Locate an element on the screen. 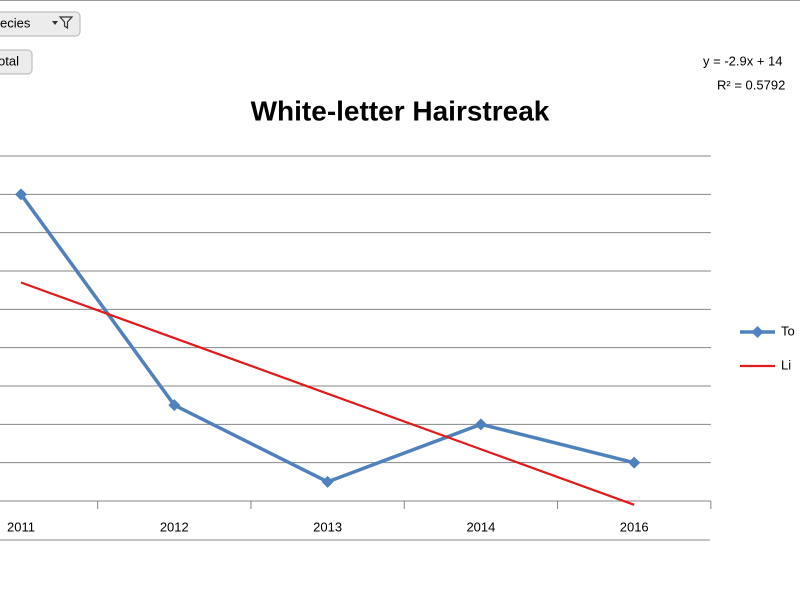 The image size is (800, 600). button-label: ecies is located at coordinates (15, 22).